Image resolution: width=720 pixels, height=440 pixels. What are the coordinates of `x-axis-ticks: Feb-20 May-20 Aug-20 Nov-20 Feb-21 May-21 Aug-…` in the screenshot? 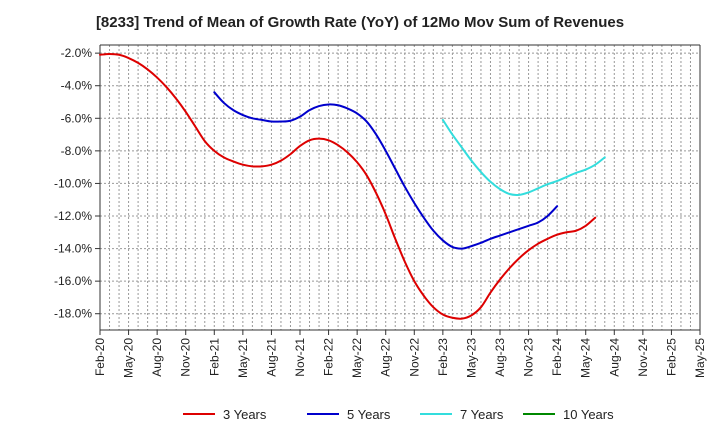 It's located at (400, 354).